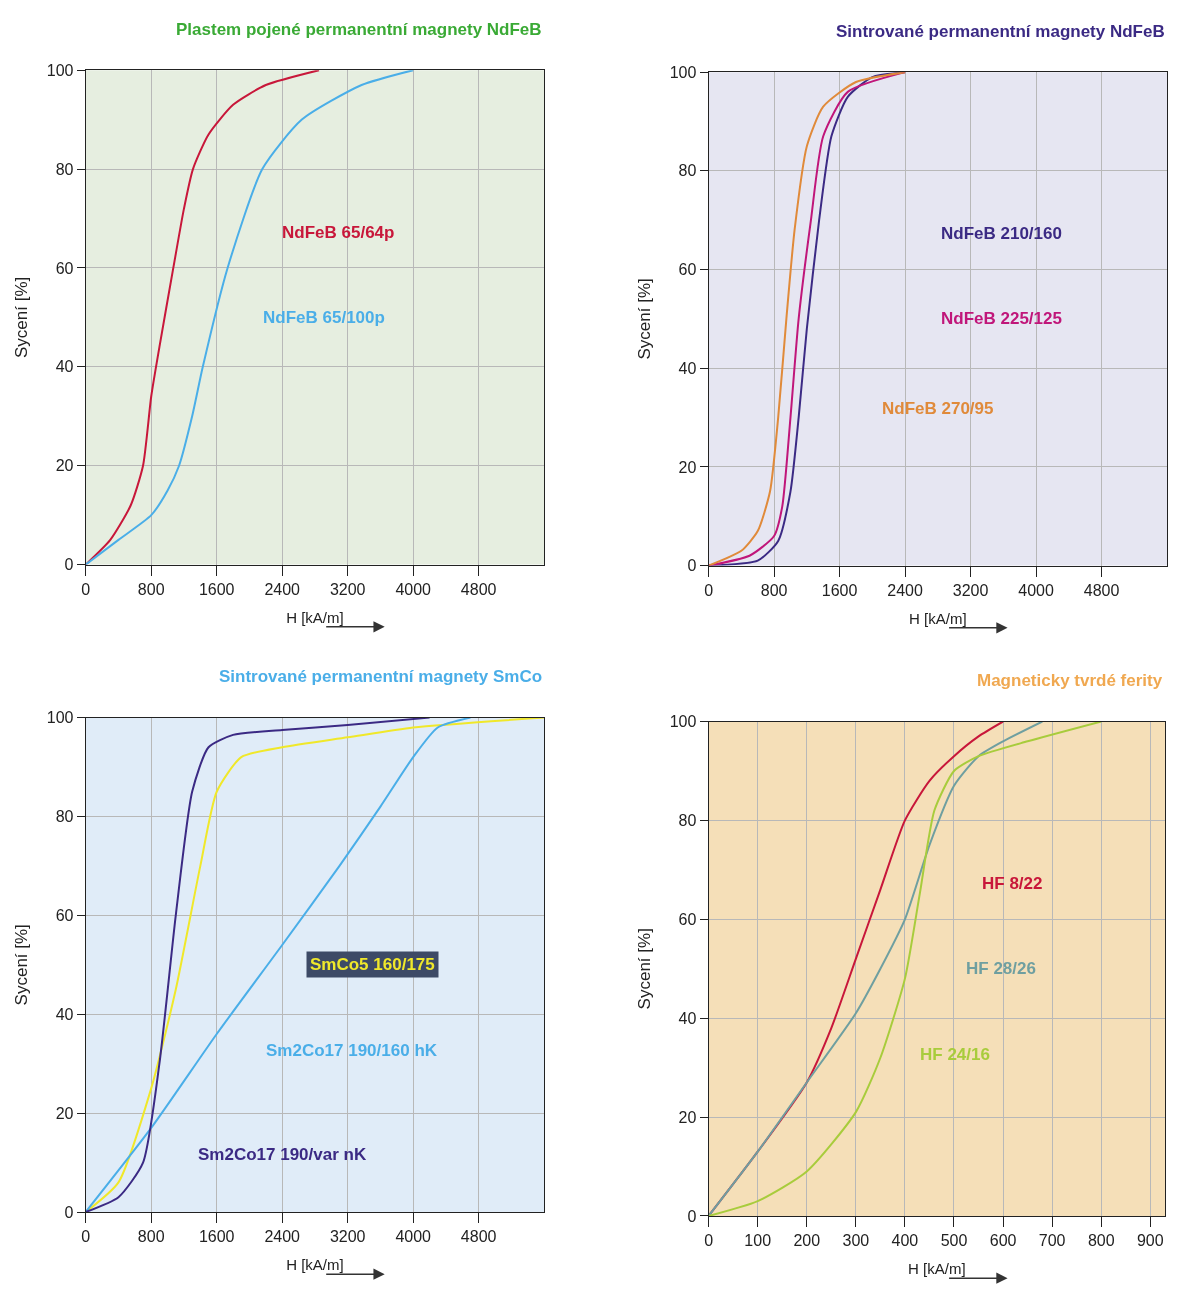  Describe the element at coordinates (758, 1241) in the screenshot. I see `x-tick-label: 100` at that location.